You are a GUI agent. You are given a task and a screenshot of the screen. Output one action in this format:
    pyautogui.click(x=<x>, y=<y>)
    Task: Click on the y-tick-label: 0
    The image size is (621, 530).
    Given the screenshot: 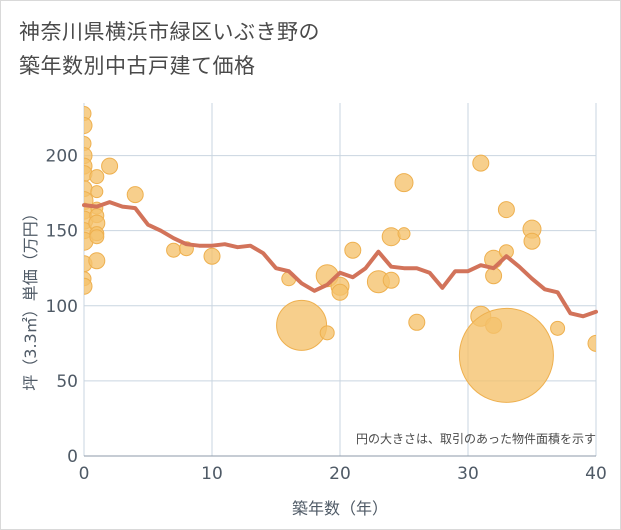 What is the action you would take?
    pyautogui.click(x=72, y=457)
    